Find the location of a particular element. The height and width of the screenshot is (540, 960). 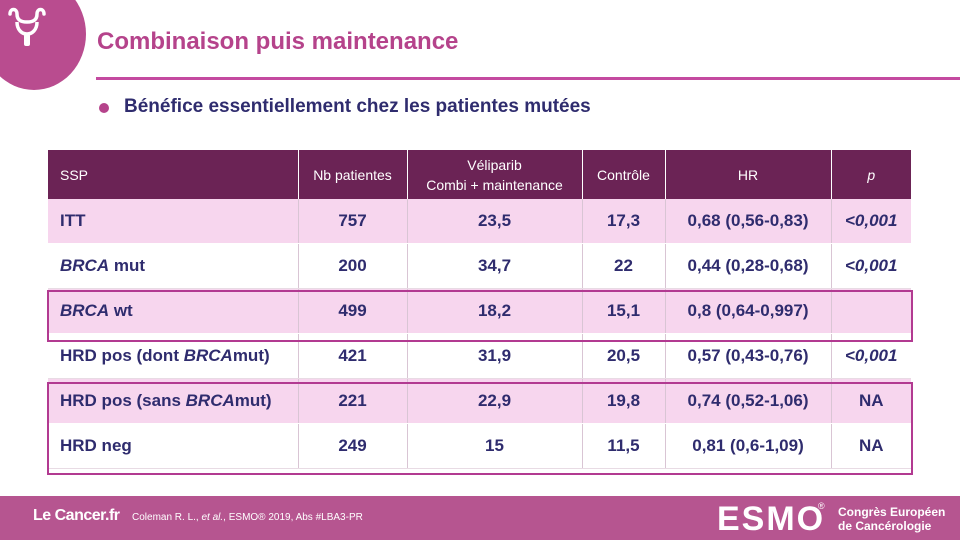

cell-hr: 0,57 (0,43-0,76) is located at coordinates (748, 356).